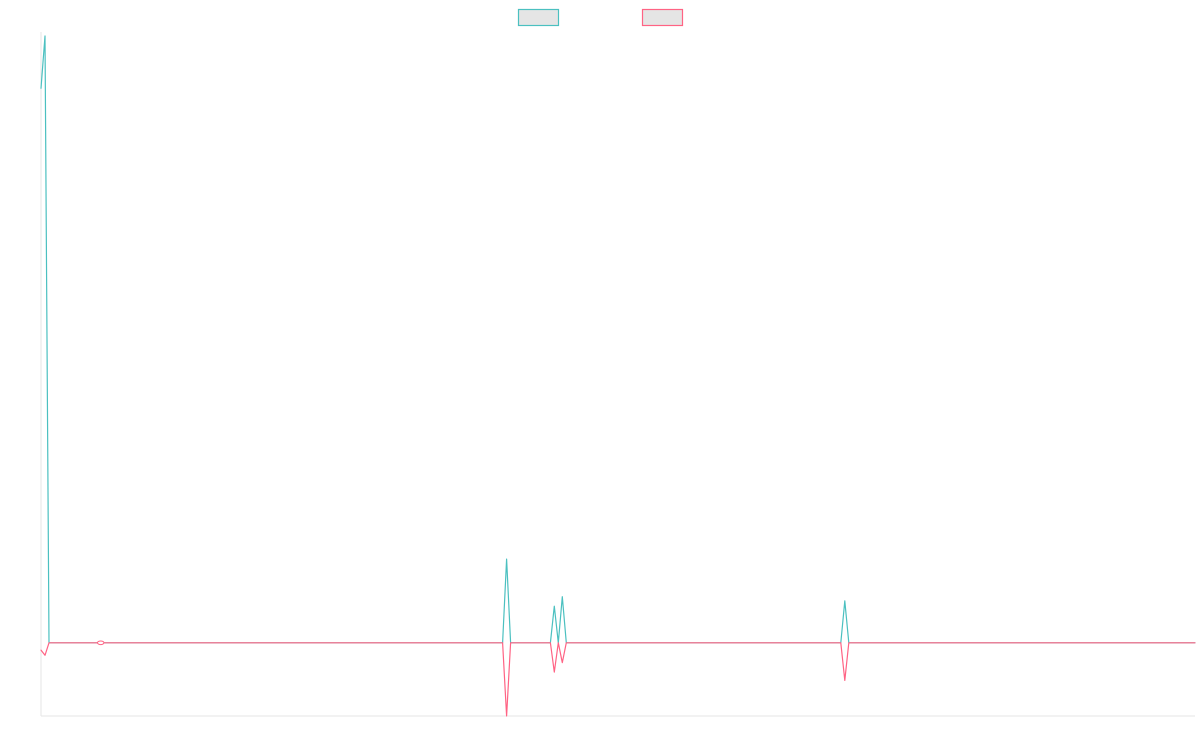 This screenshot has height=750, width=1200. Describe the element at coordinates (618, 679) in the screenshot. I see `series-2-line` at that location.